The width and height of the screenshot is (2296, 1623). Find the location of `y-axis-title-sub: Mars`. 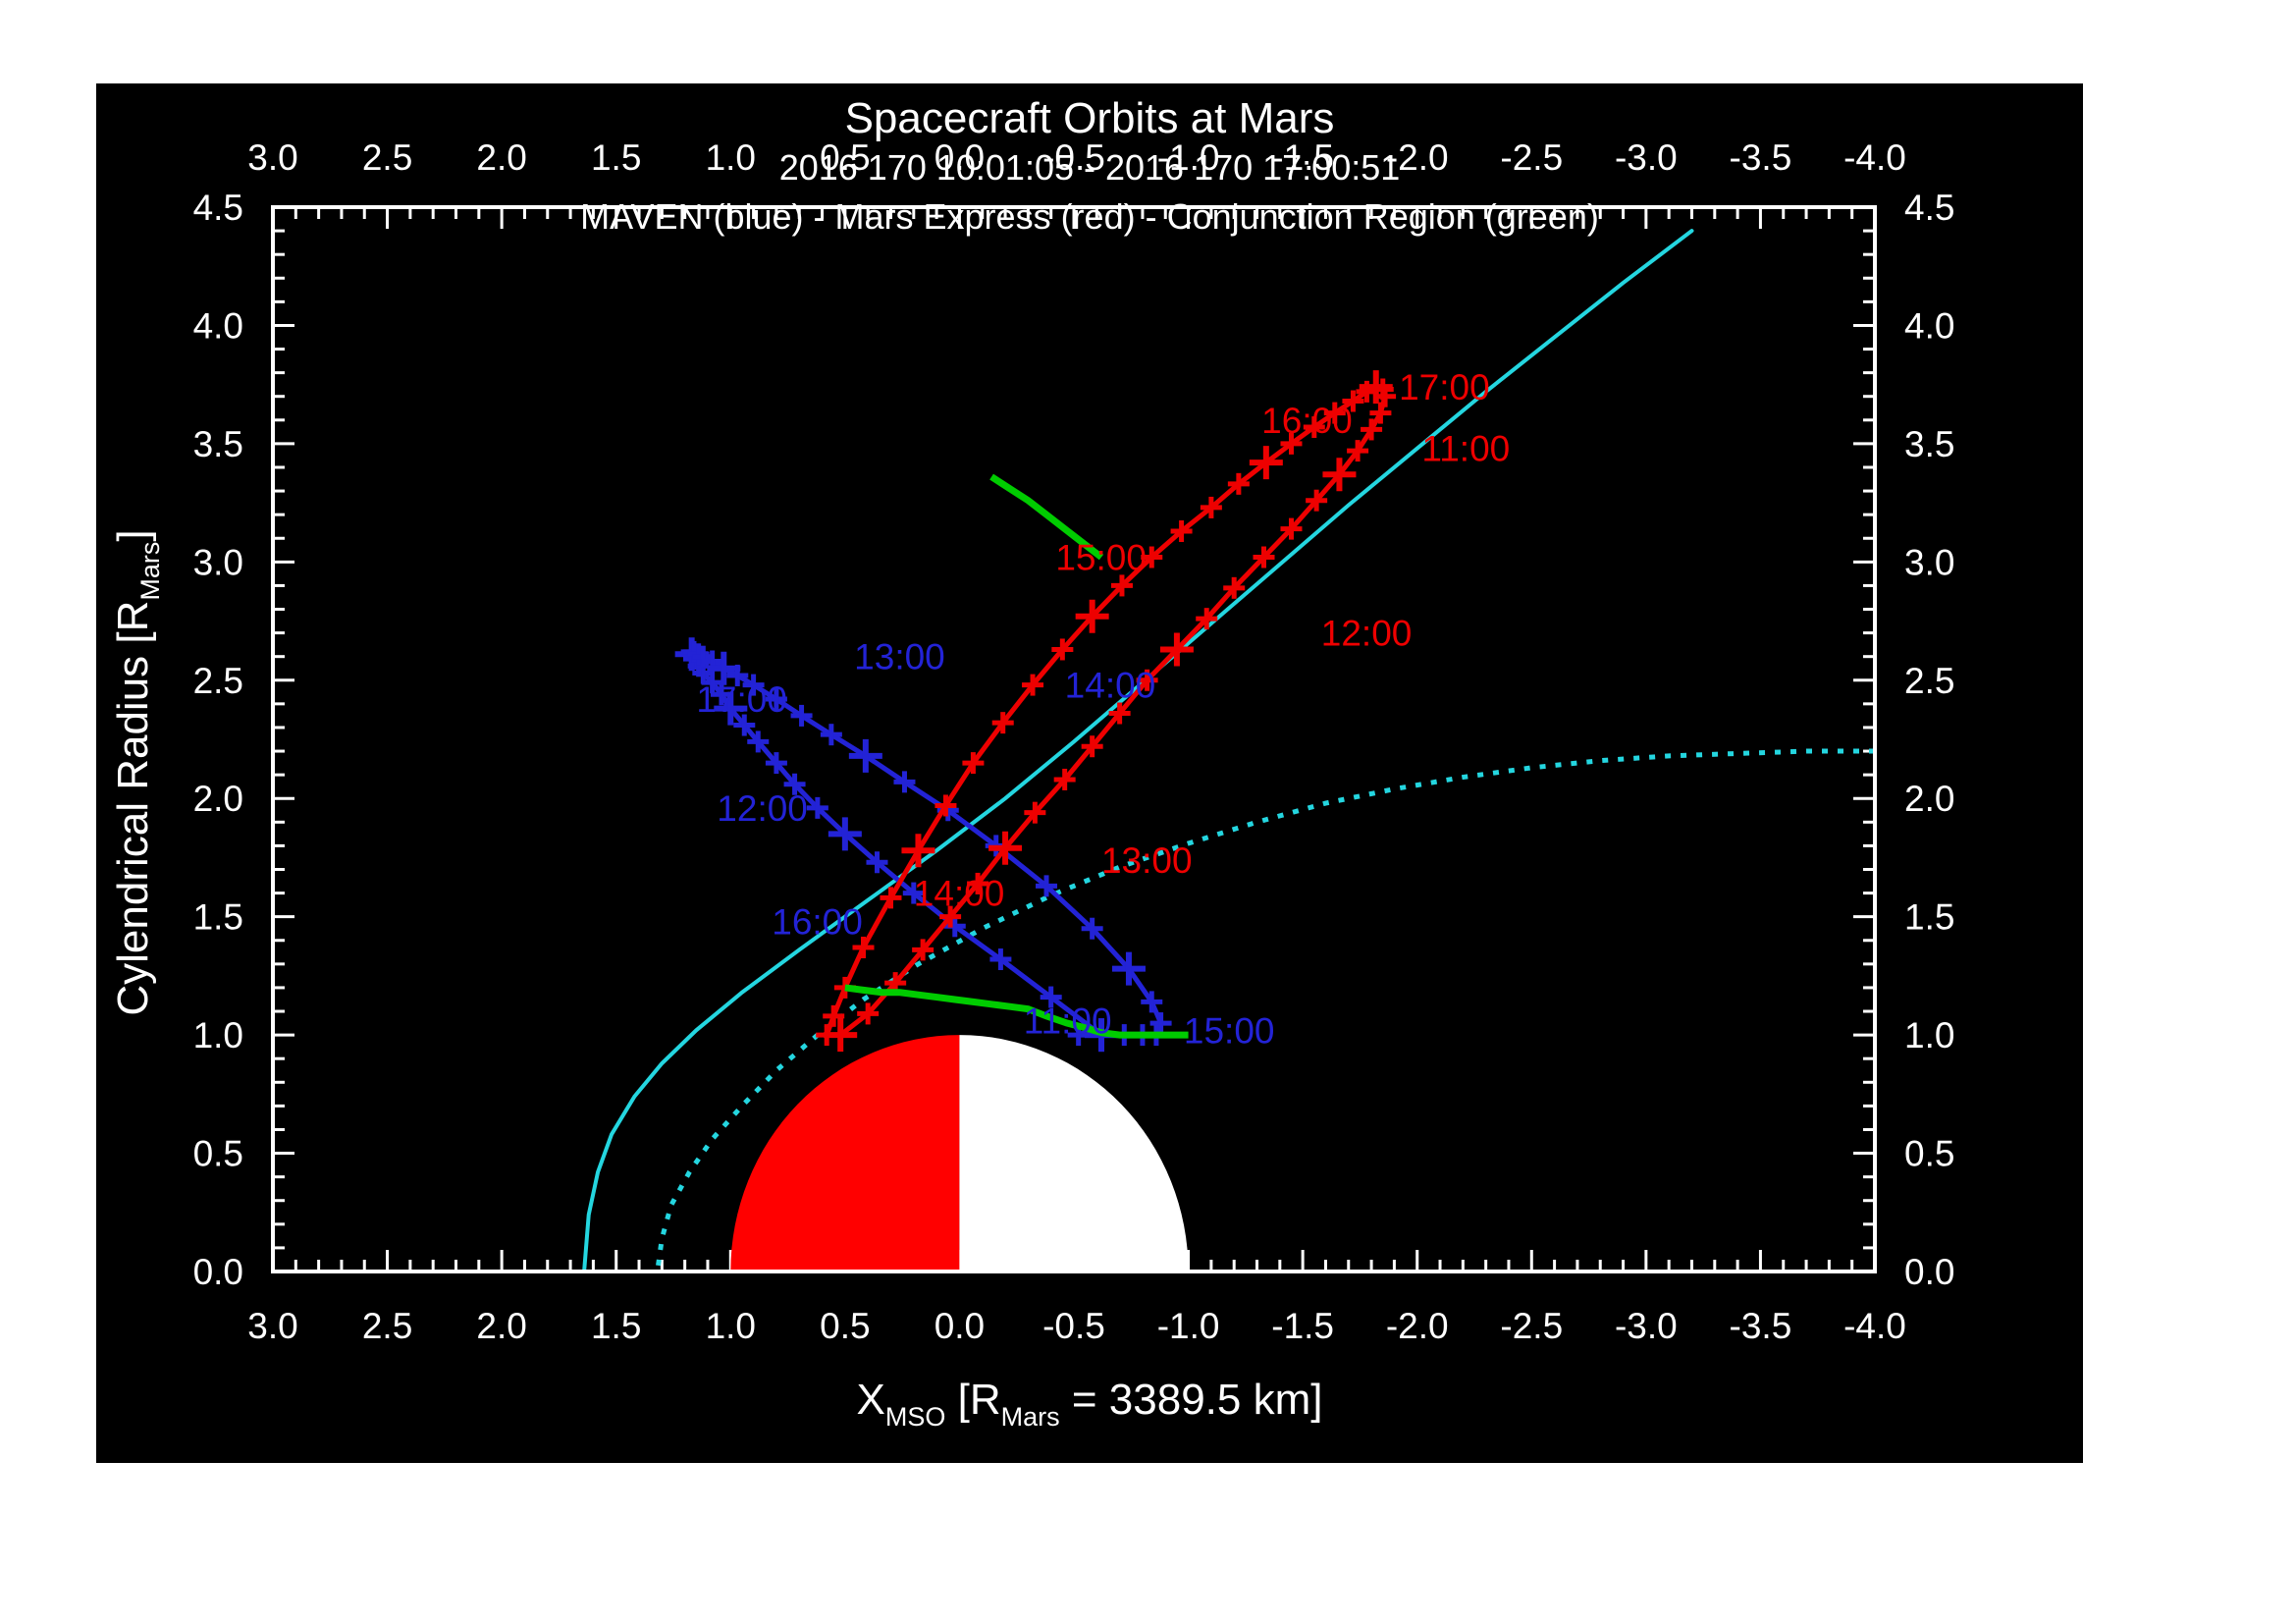

y-axis-title-sub: Mars is located at coordinates (150, 572).